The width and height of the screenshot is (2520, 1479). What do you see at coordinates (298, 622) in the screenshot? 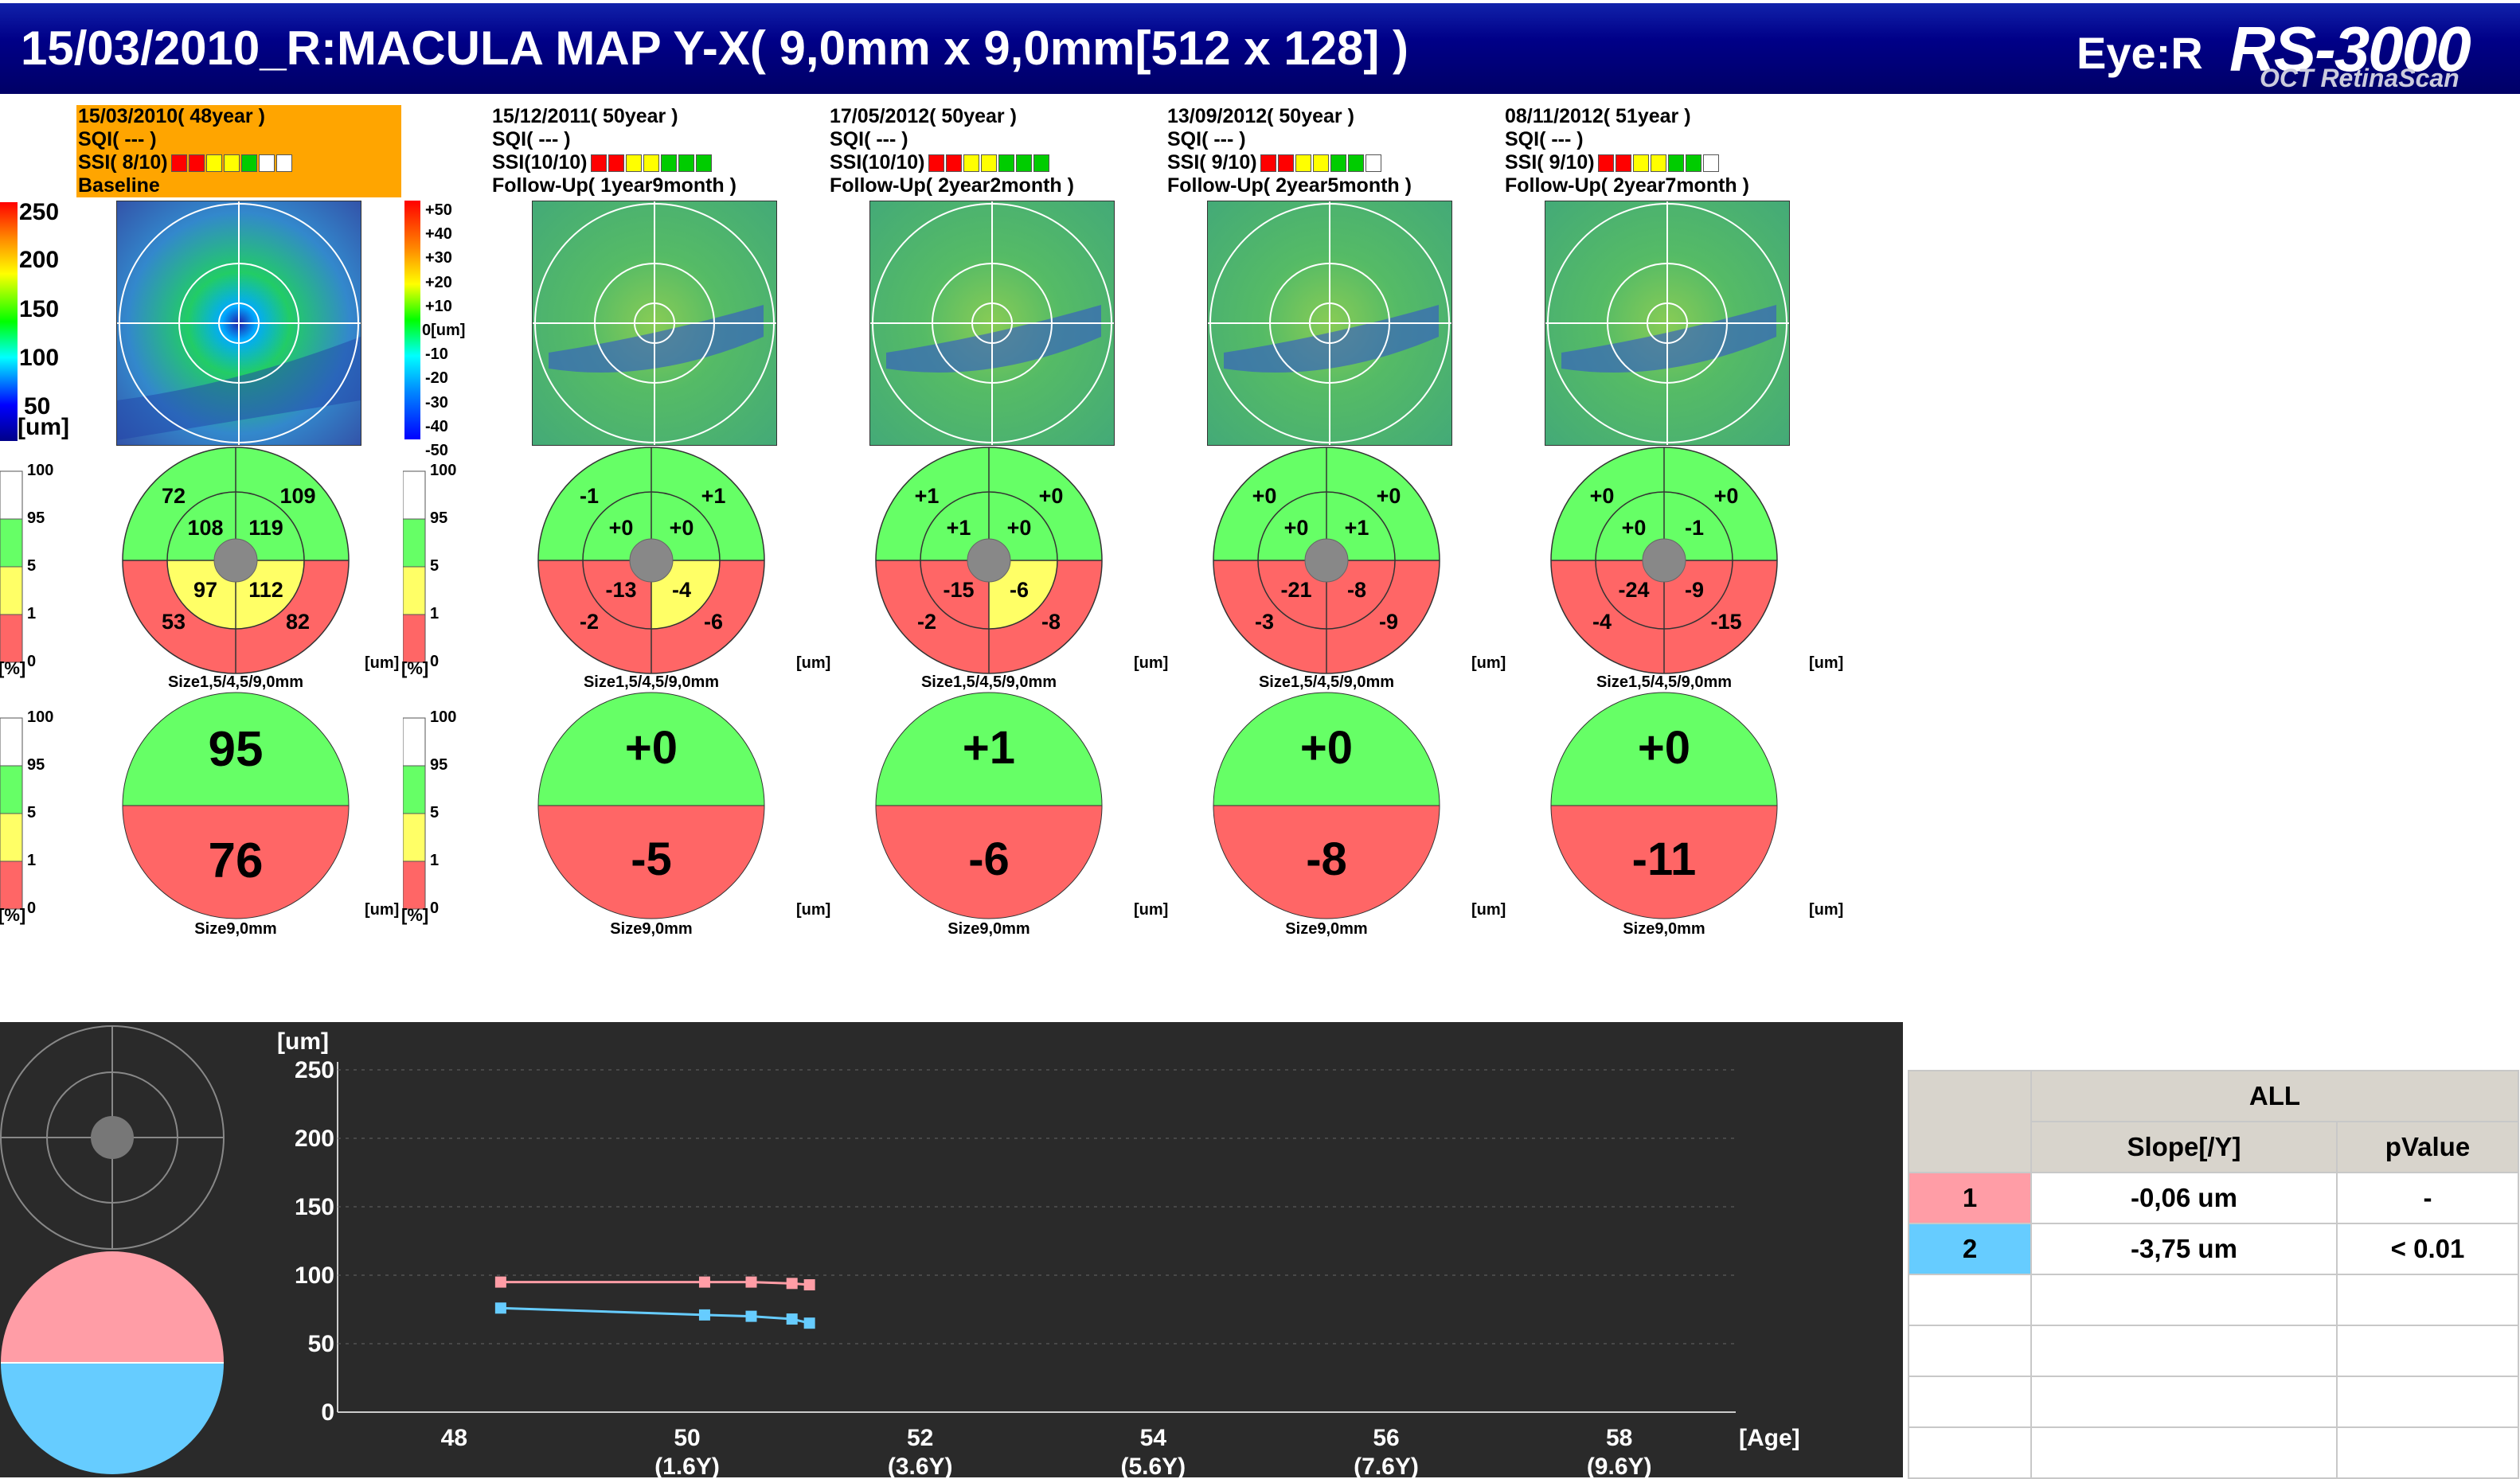
I see `sector-value: 82` at bounding box center [298, 622].